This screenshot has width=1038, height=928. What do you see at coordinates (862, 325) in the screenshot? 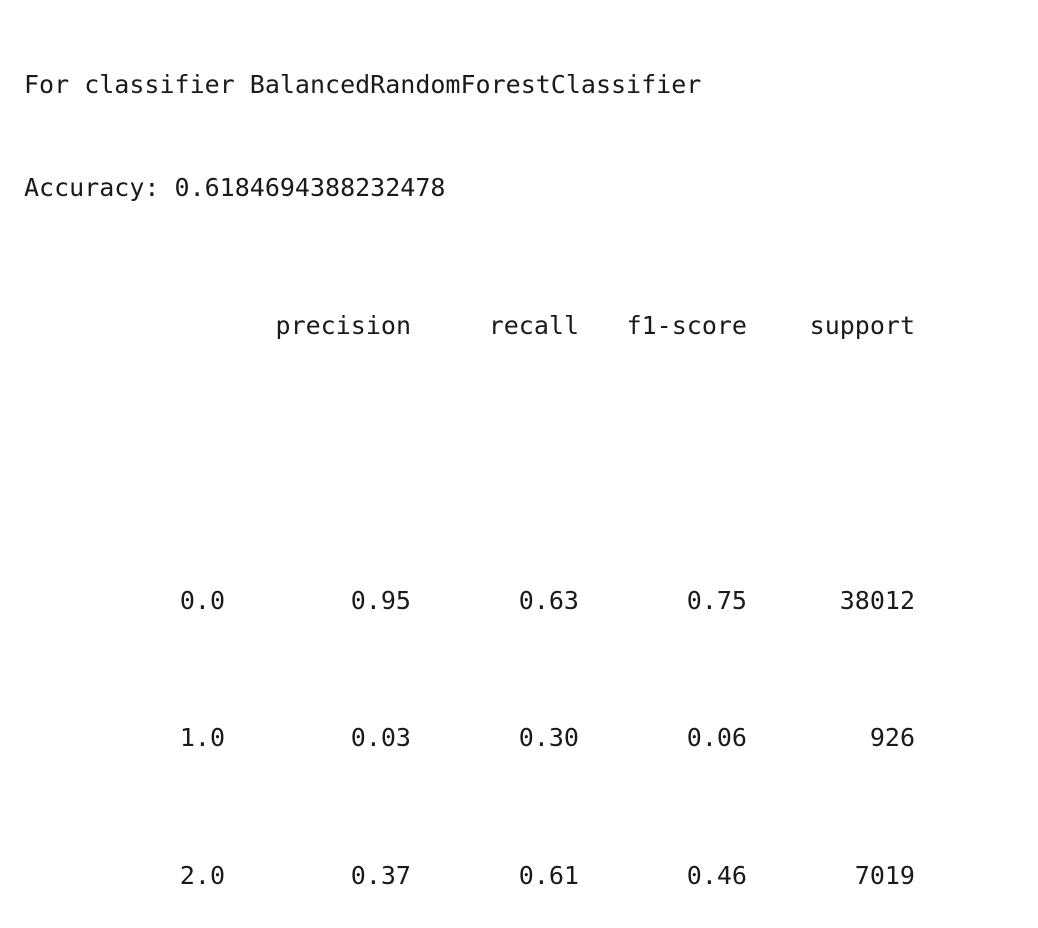
I see `column-header-support: support` at bounding box center [862, 325].